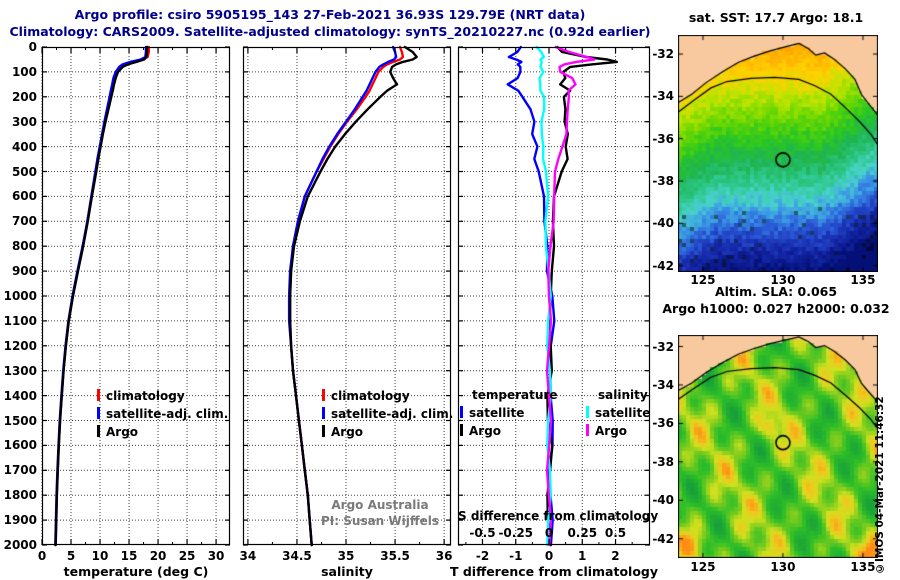  Describe the element at coordinates (24, 96) in the screenshot. I see `y-tick-label: 200` at that location.